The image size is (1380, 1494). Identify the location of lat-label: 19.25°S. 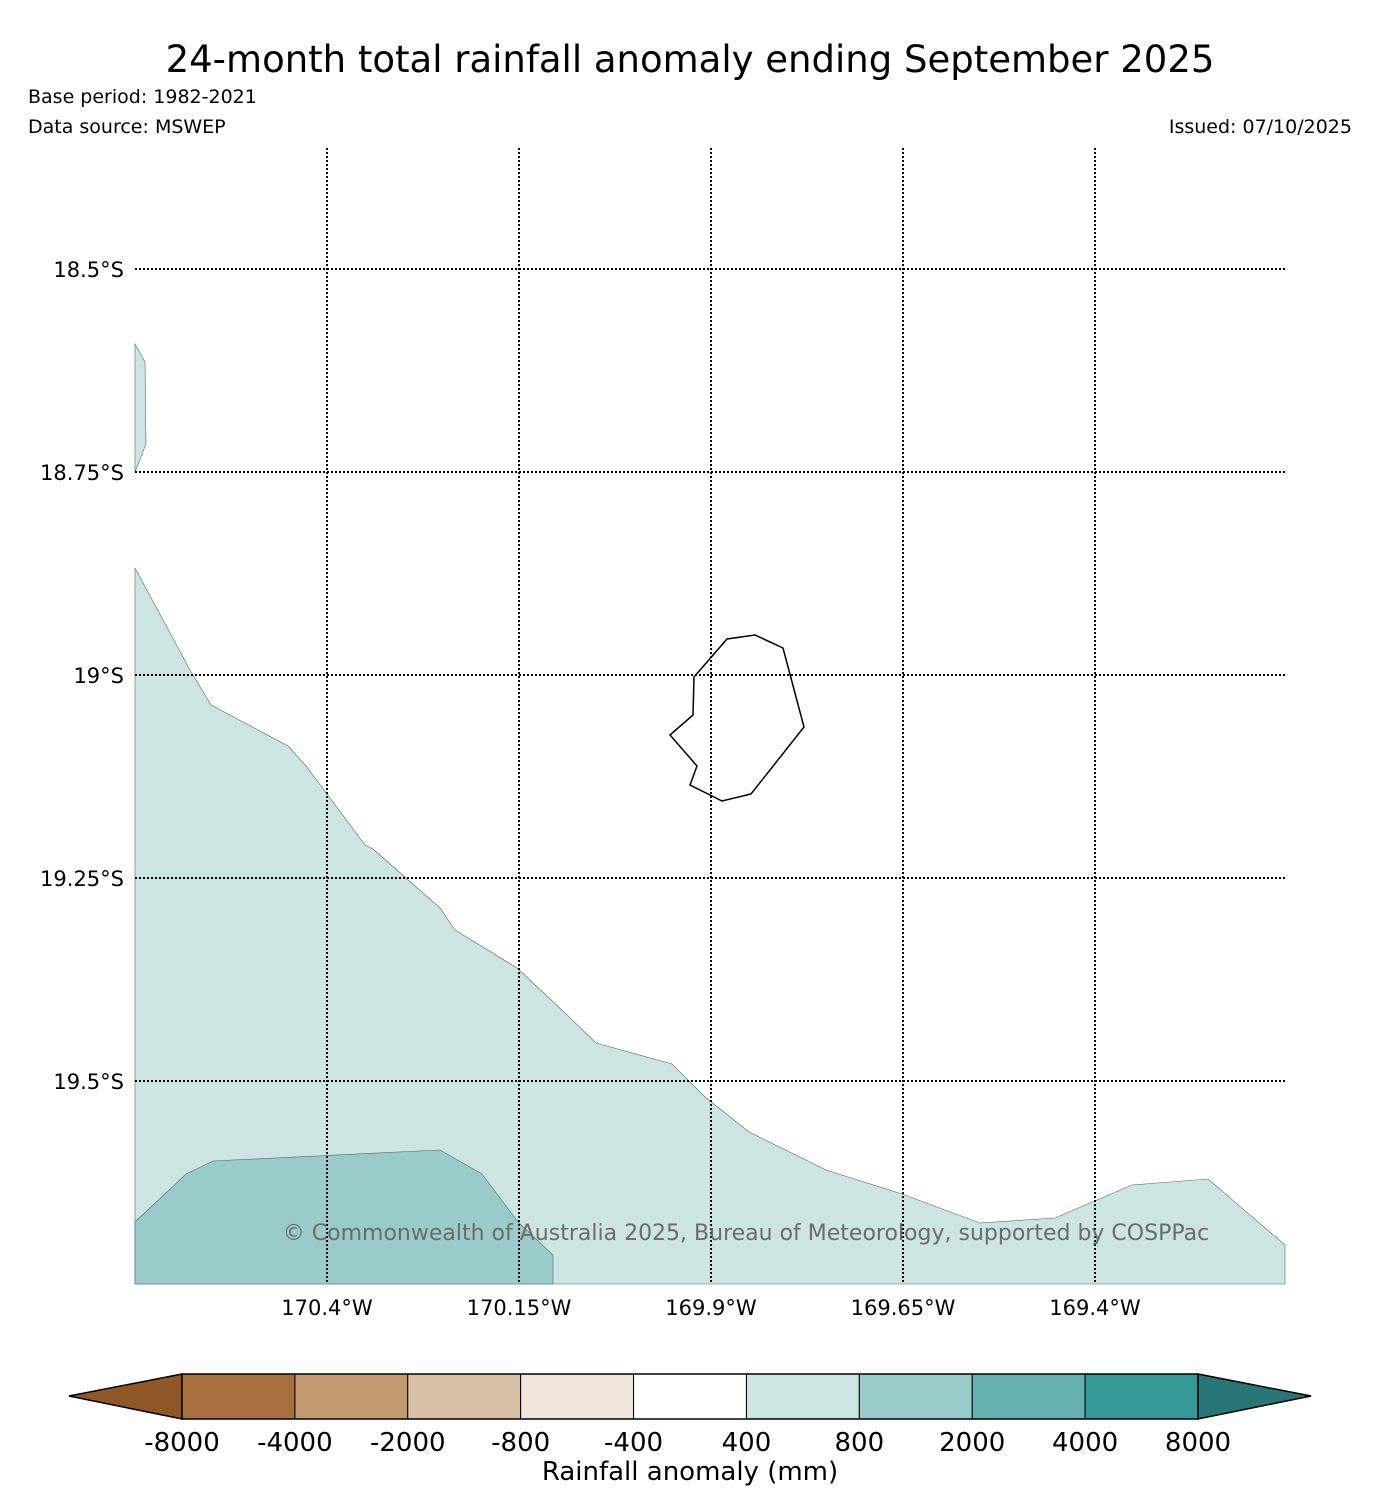
(82, 879).